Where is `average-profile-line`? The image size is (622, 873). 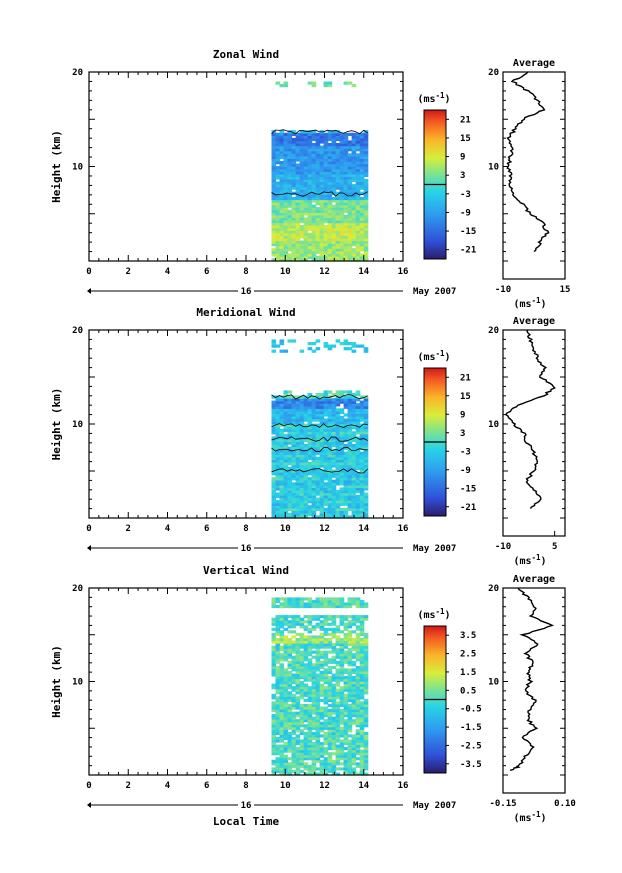 average-profile-line is located at coordinates (531, 679).